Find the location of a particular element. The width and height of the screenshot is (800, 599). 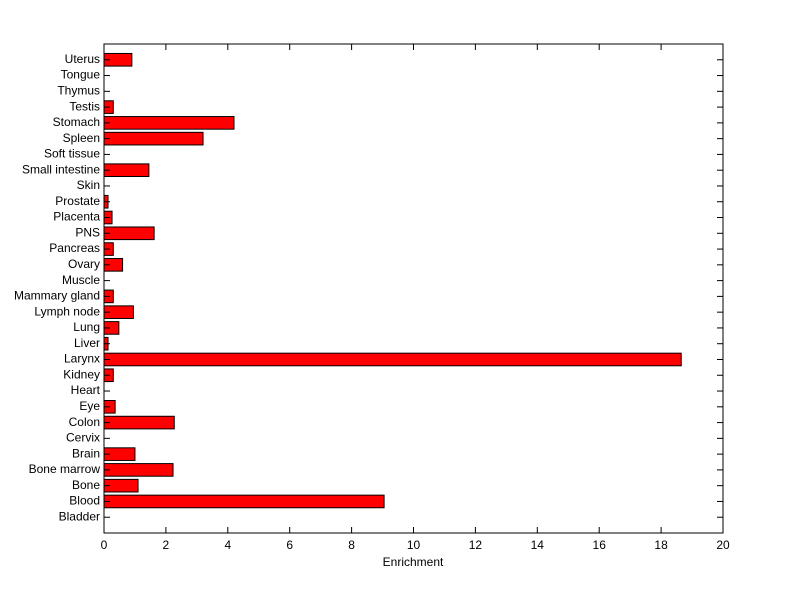

x-tick-label: 18 is located at coordinates (661, 545).